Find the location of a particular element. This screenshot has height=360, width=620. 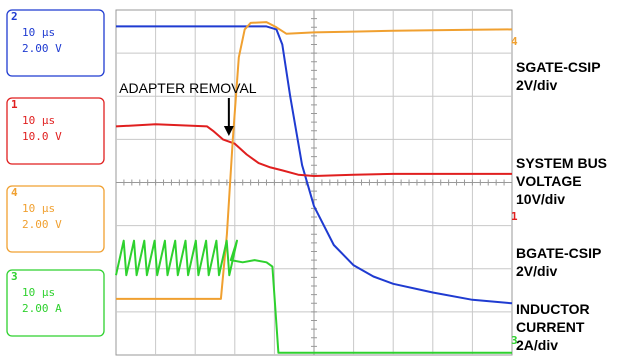

channel-box-1: 1 10 μs 10.0 V is located at coordinates (55, 131).